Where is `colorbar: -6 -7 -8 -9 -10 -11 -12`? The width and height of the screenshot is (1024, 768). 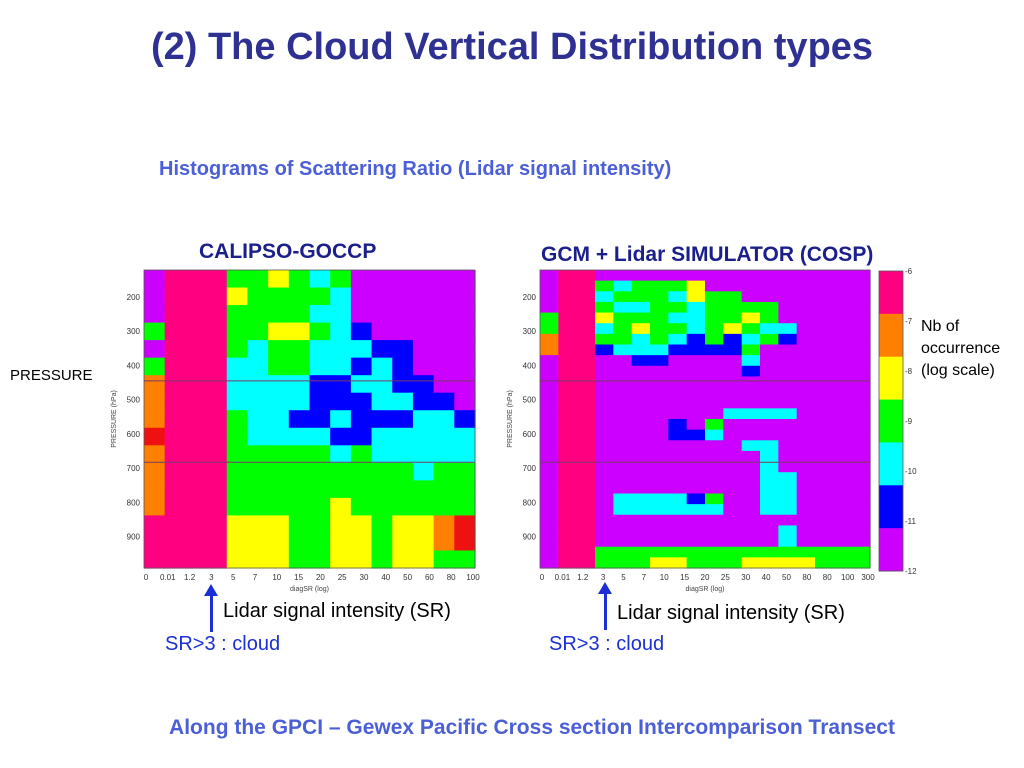
colorbar: -6 -7 -8 -9 -10 -11 -12 is located at coordinates (897, 421).